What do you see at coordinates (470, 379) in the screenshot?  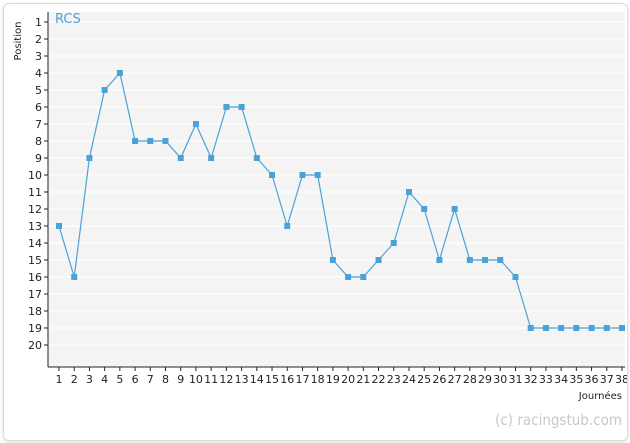 I see `x-tick-label: 28` at bounding box center [470, 379].